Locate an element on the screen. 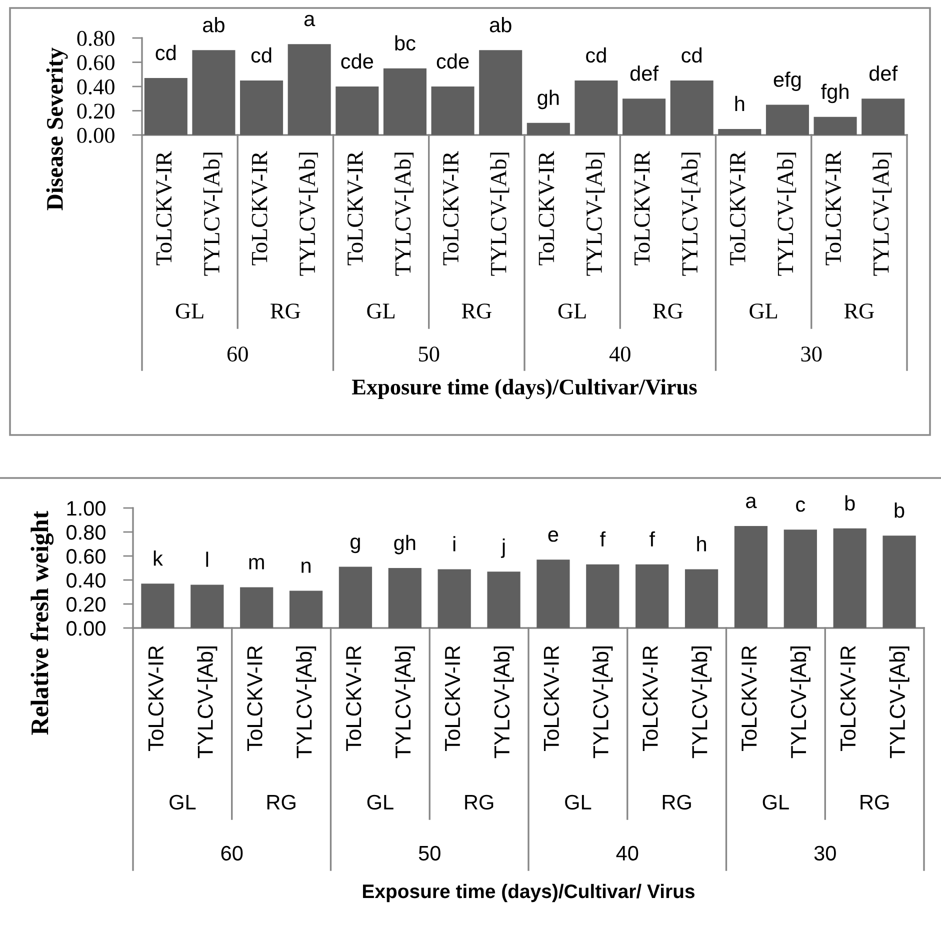  data-label: j is located at coordinates (502, 548).